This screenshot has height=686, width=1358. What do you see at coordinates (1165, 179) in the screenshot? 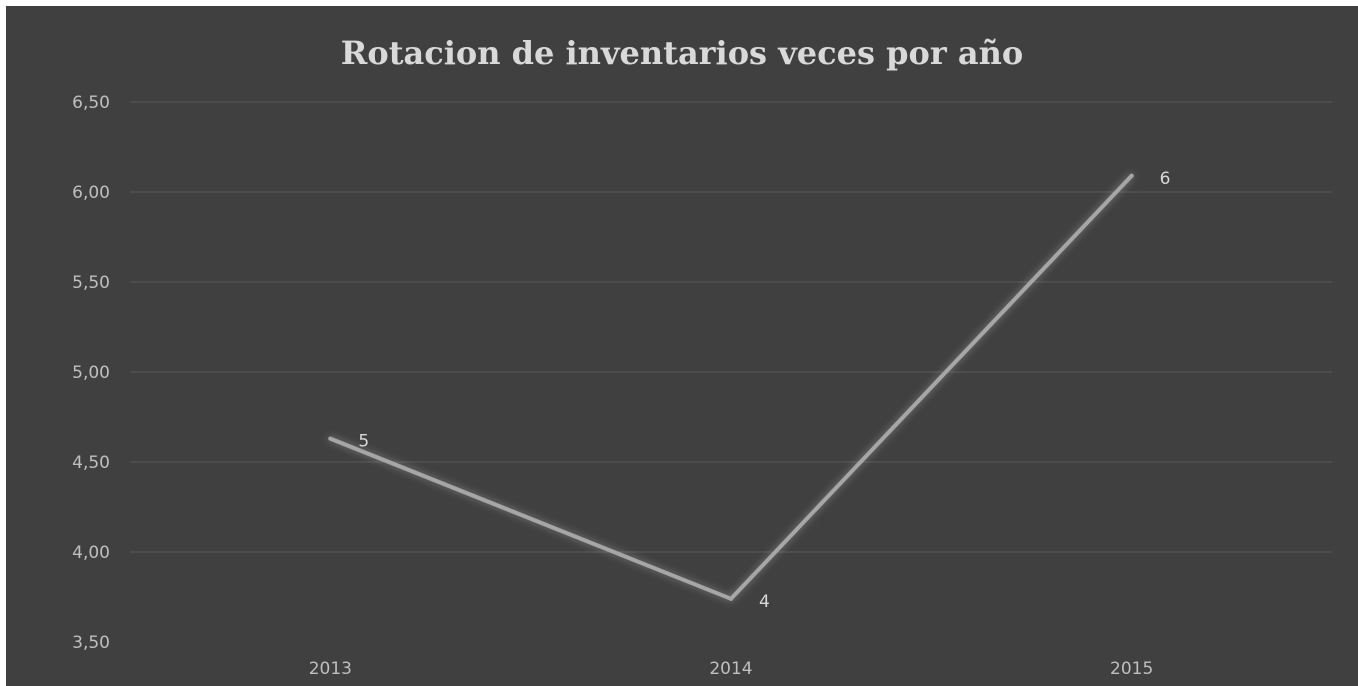
I see `data-label: 6` at bounding box center [1165, 179].